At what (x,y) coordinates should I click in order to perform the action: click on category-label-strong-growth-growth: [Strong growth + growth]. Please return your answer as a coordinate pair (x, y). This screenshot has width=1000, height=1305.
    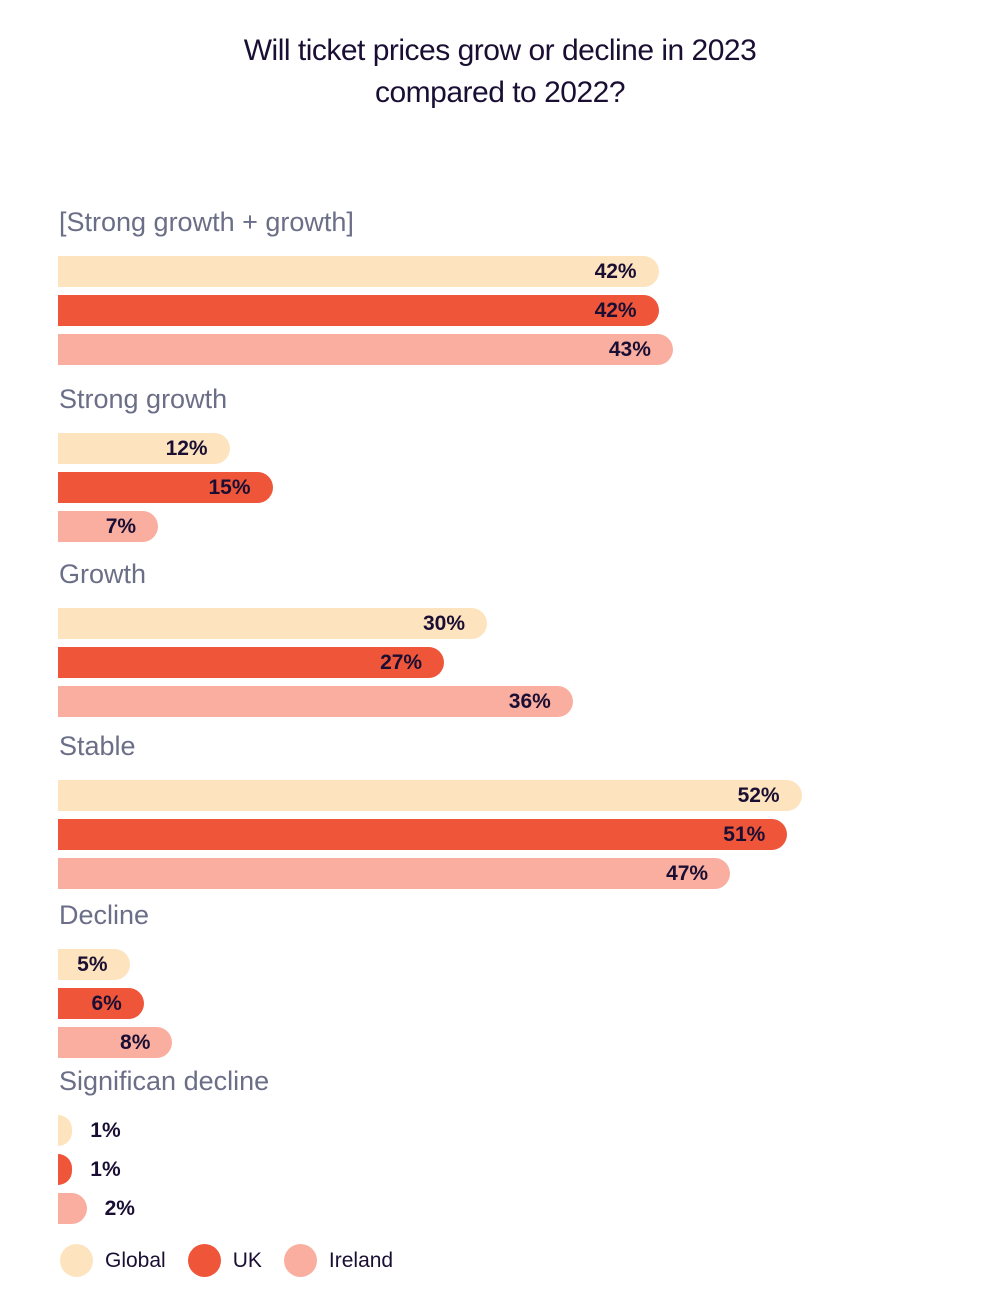
    Looking at the image, I should click on (206, 222).